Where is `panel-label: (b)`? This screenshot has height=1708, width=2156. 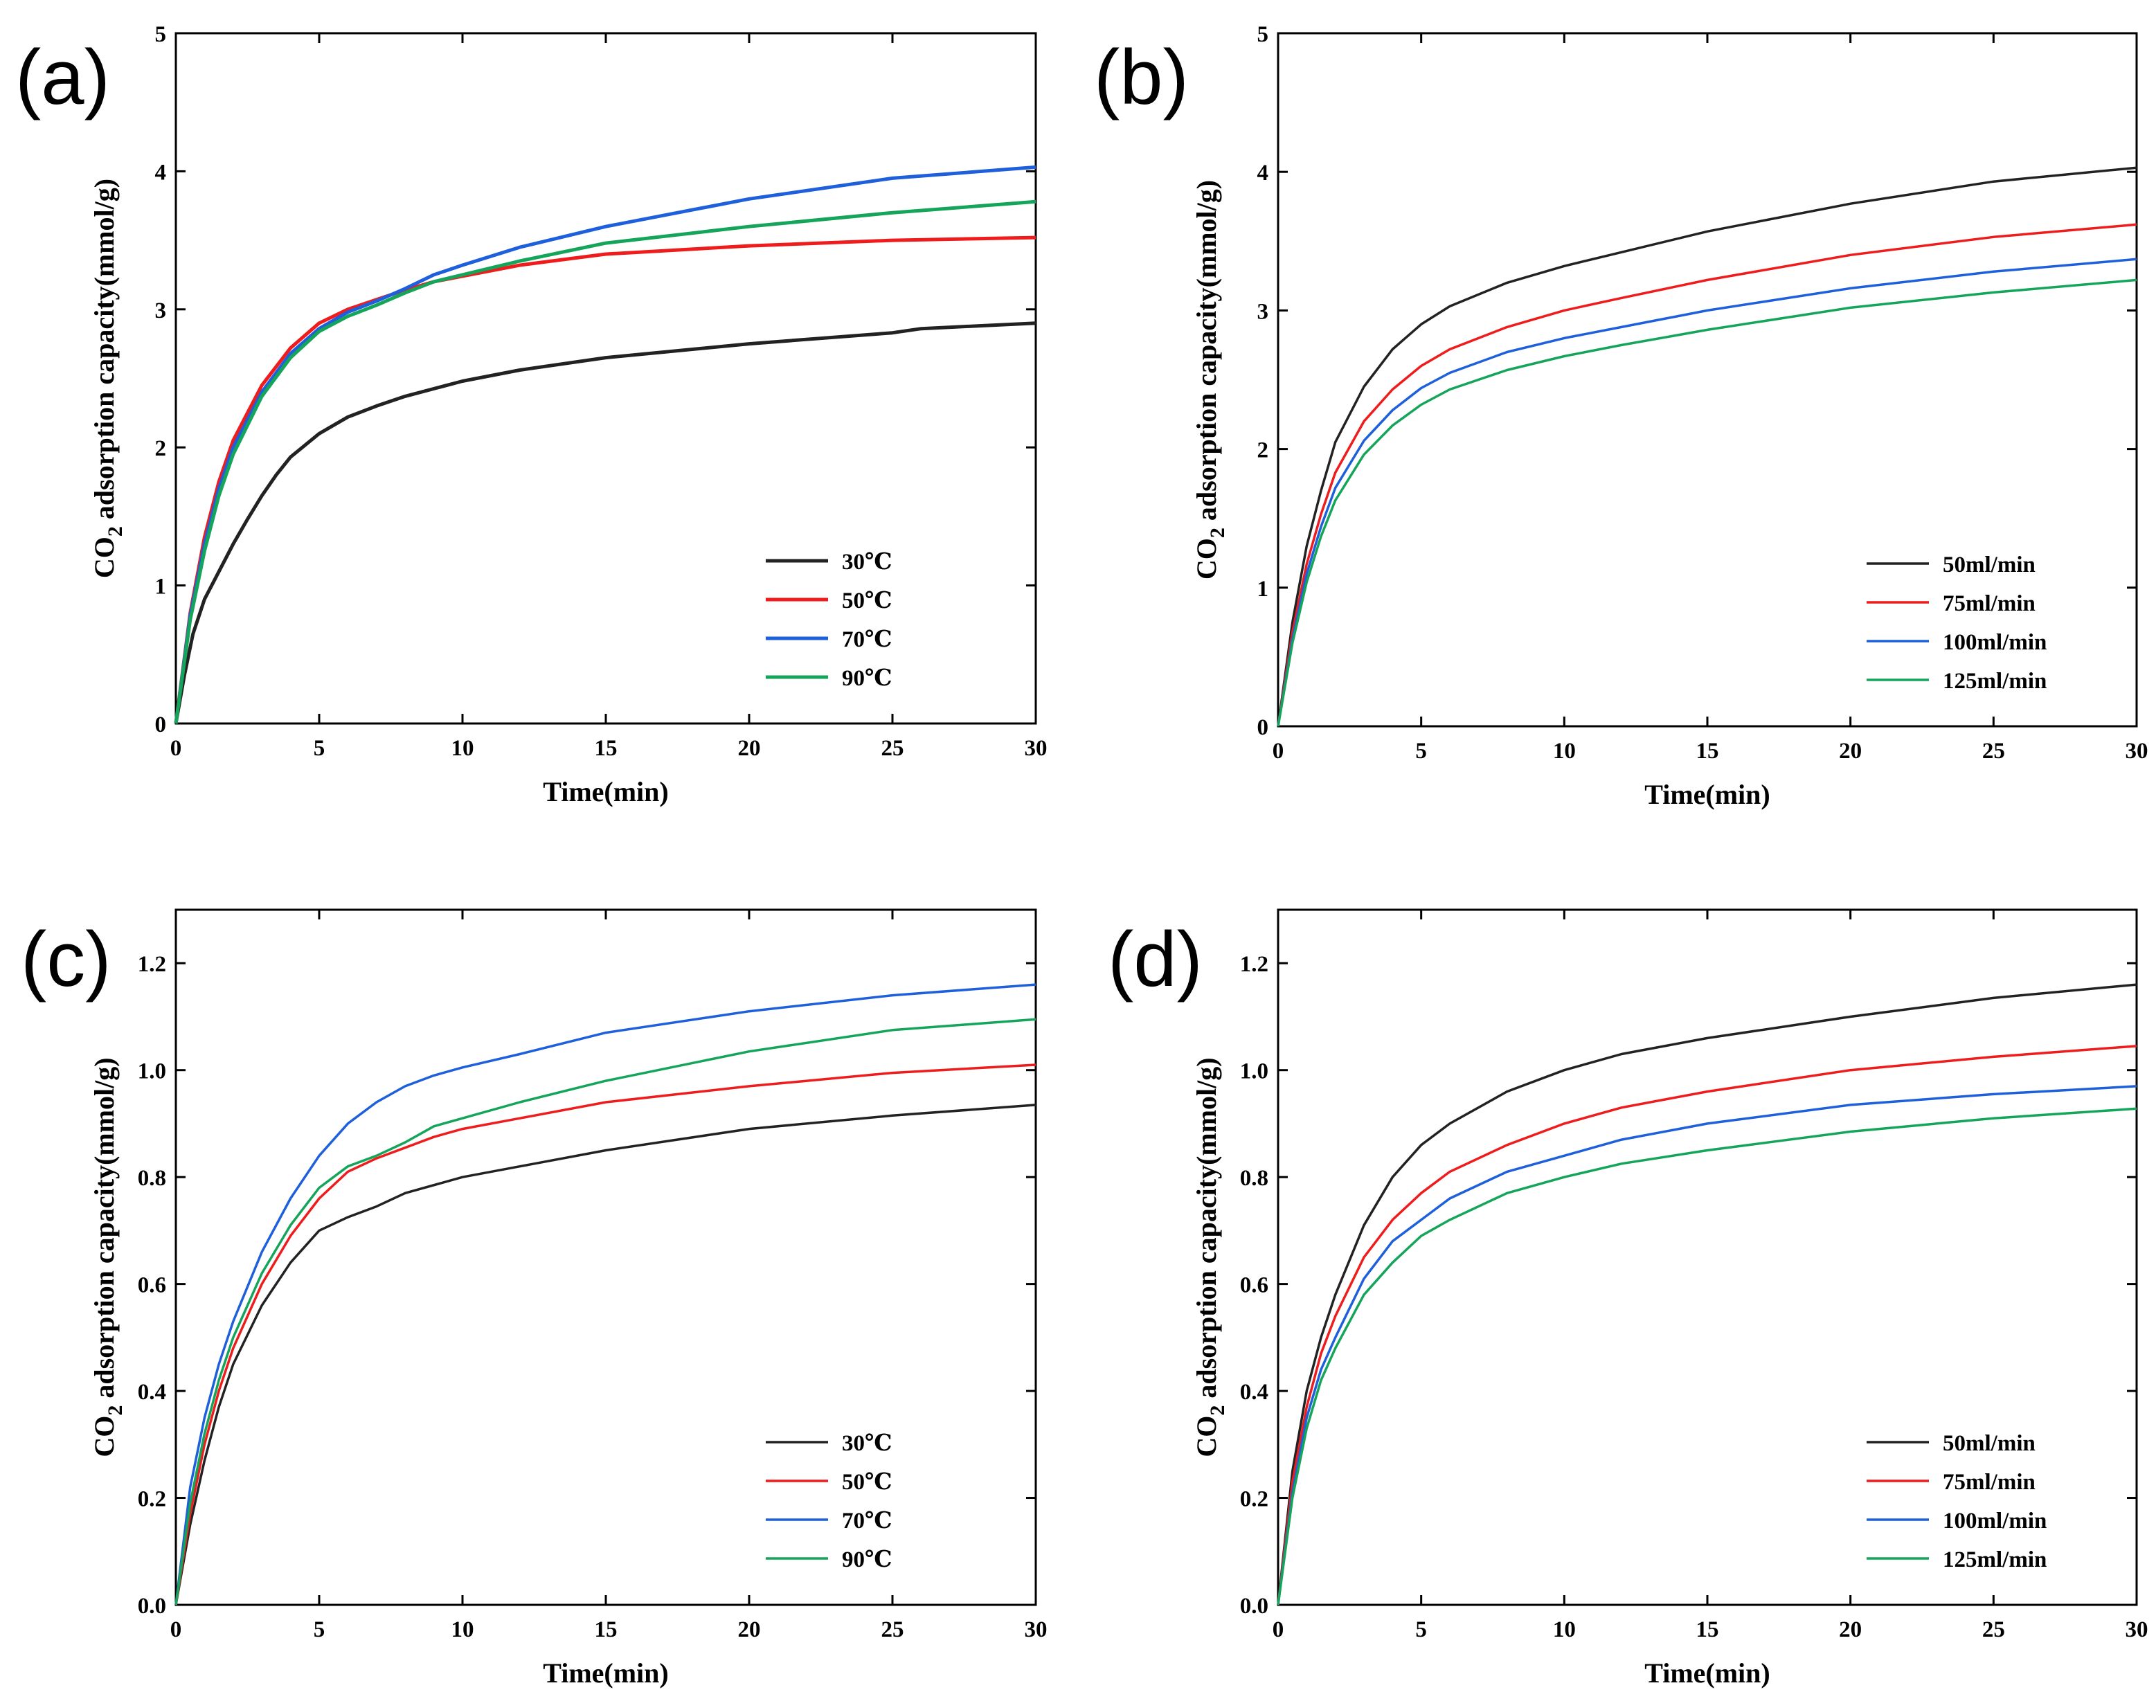
panel-label: (b) is located at coordinates (1141, 77).